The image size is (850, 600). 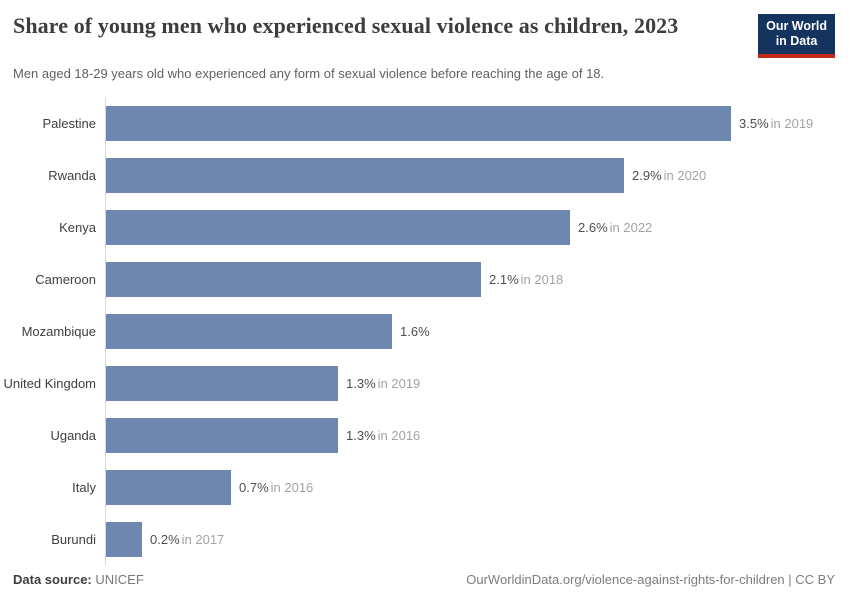 I want to click on data-source-value: UNICEF, so click(x=119, y=579).